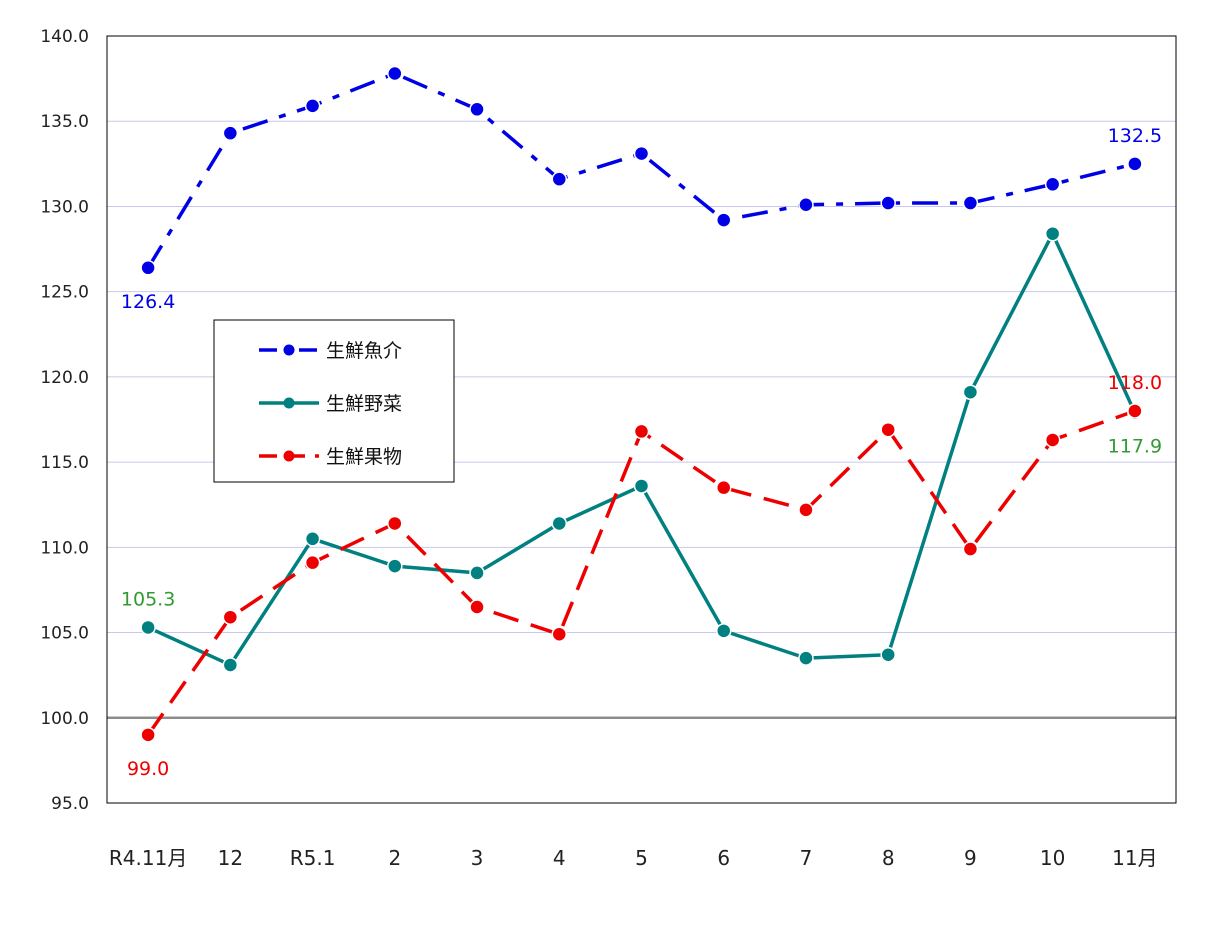 The width and height of the screenshot is (1212, 928). I want to click on data-label: 99.0, so click(148, 769).